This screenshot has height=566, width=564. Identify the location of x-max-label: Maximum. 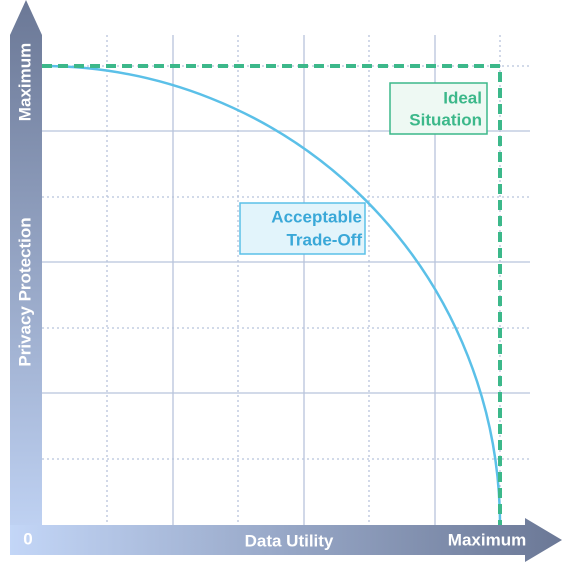
(487, 539).